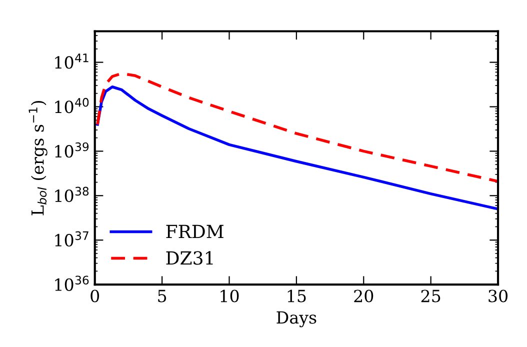 The width and height of the screenshot is (527, 347). I want to click on legend-label: FRDM, so click(195, 231).